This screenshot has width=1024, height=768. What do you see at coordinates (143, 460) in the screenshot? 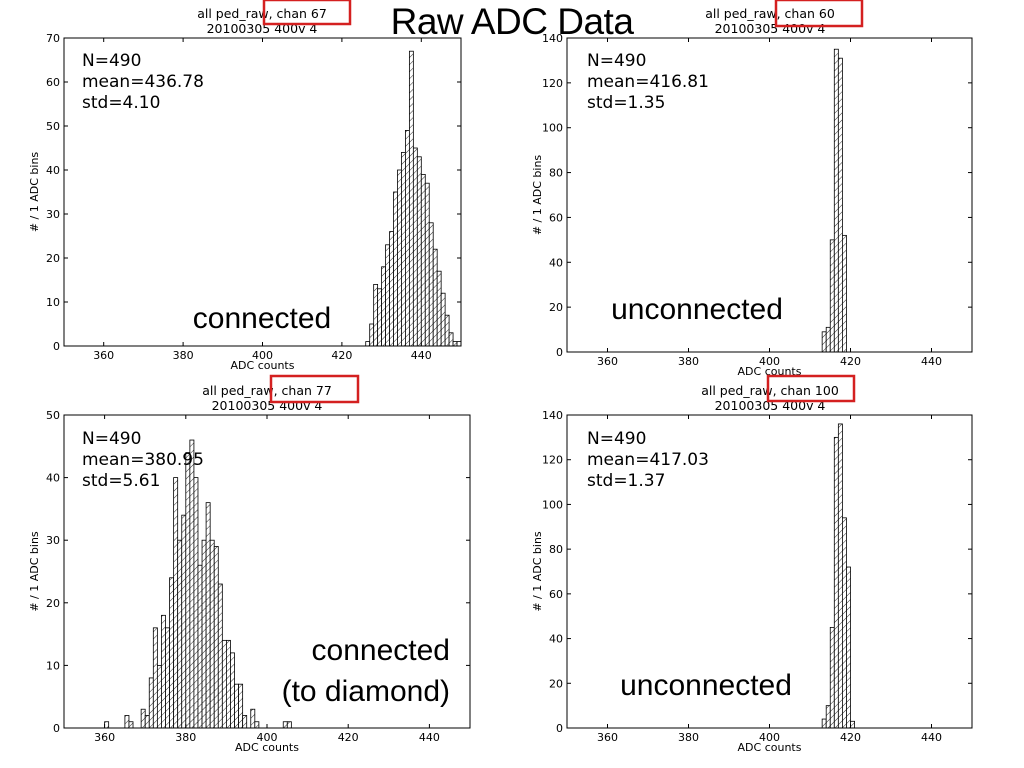
I see `stats-line: mean=380.95` at bounding box center [143, 460].